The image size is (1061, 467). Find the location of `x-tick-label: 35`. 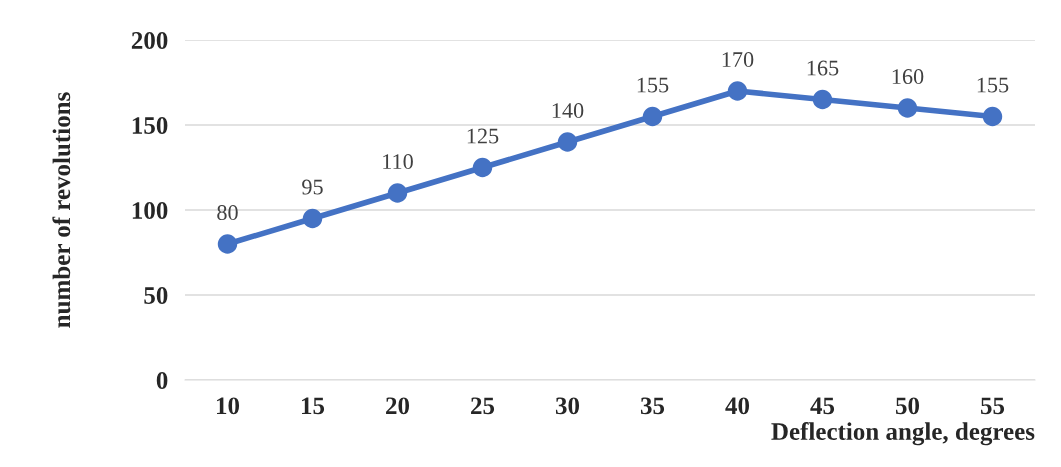

x-tick-label: 35 is located at coordinates (652, 406).